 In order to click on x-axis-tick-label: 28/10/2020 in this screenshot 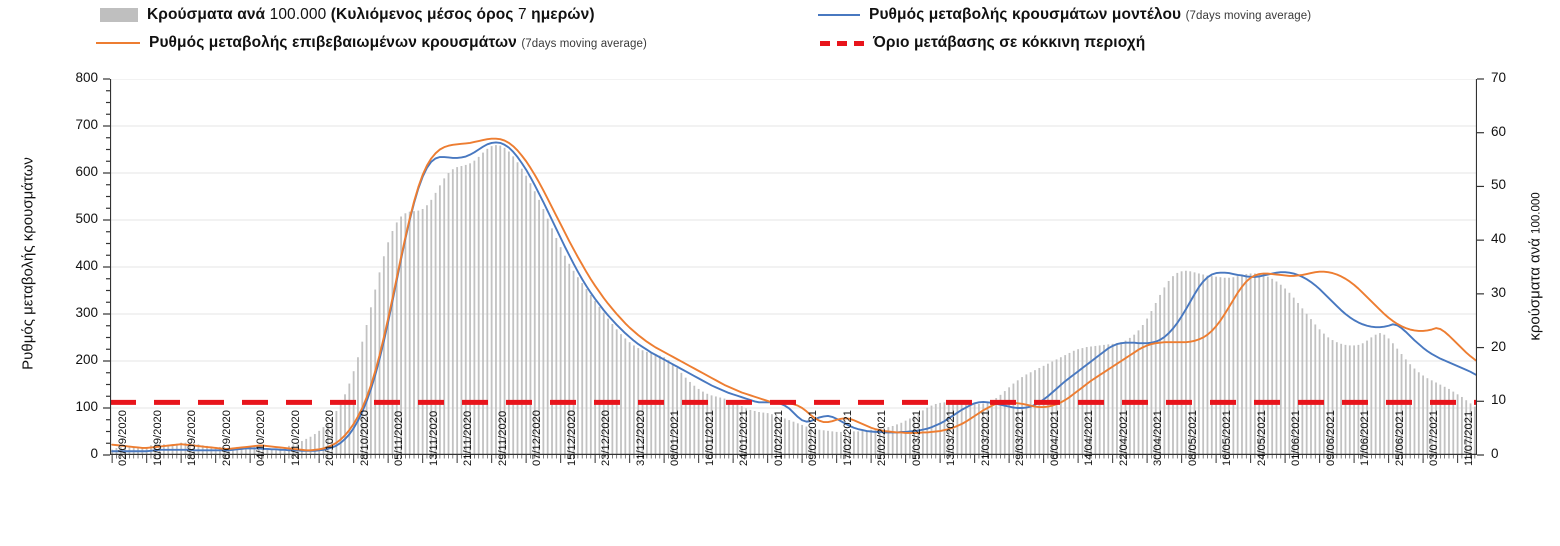, I will do `click(364, 438)`.